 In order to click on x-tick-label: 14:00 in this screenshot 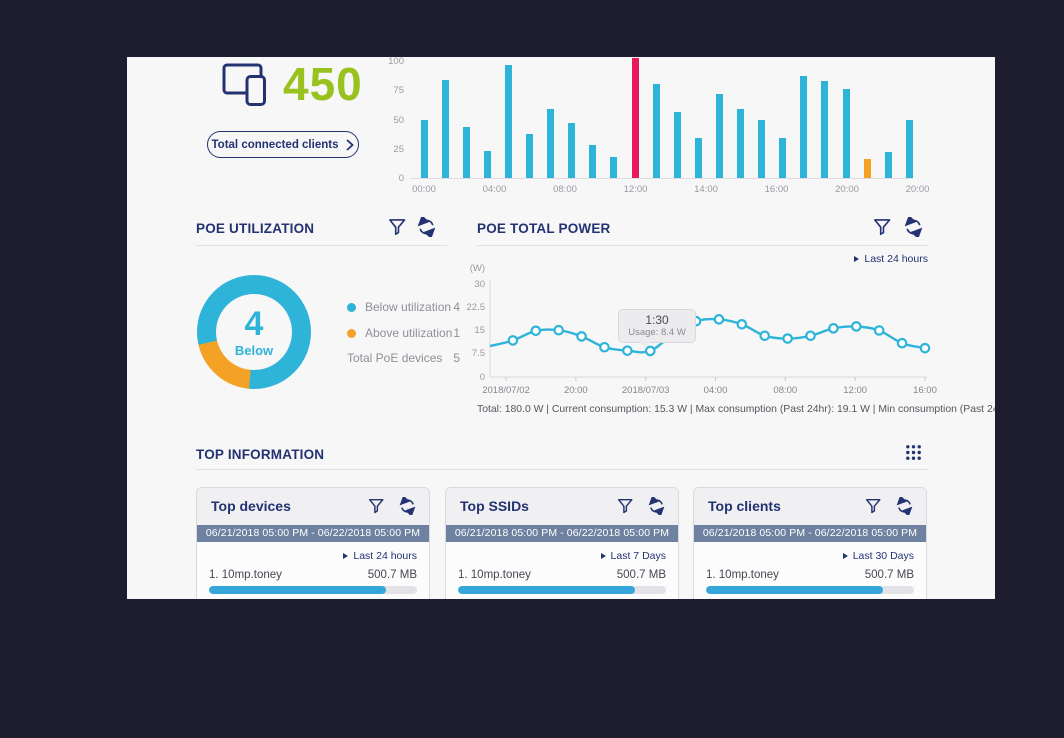, I will do `click(706, 189)`.